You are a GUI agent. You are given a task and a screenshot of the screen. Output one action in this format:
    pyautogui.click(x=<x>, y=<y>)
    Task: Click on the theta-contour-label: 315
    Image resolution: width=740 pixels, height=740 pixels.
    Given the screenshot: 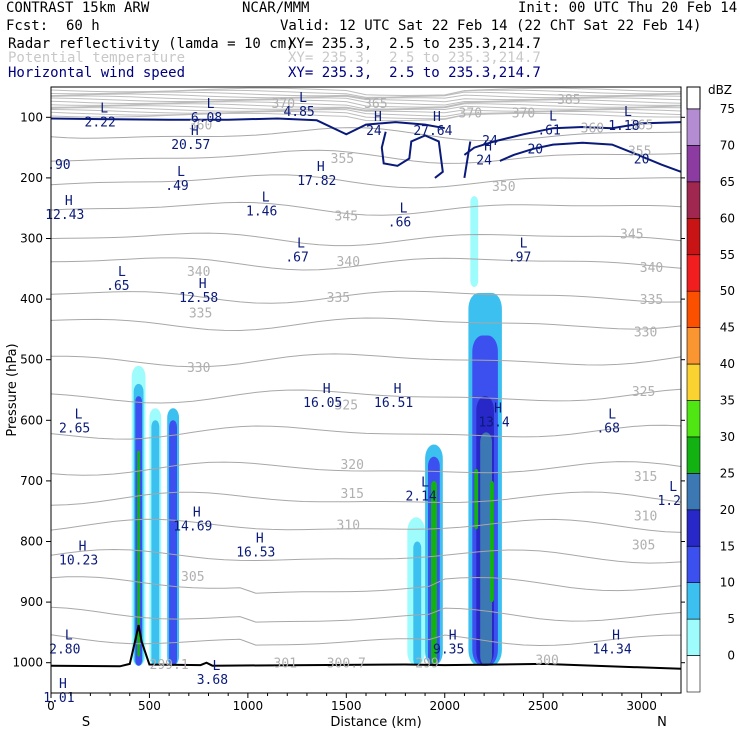 What is the action you would take?
    pyautogui.click(x=645, y=477)
    